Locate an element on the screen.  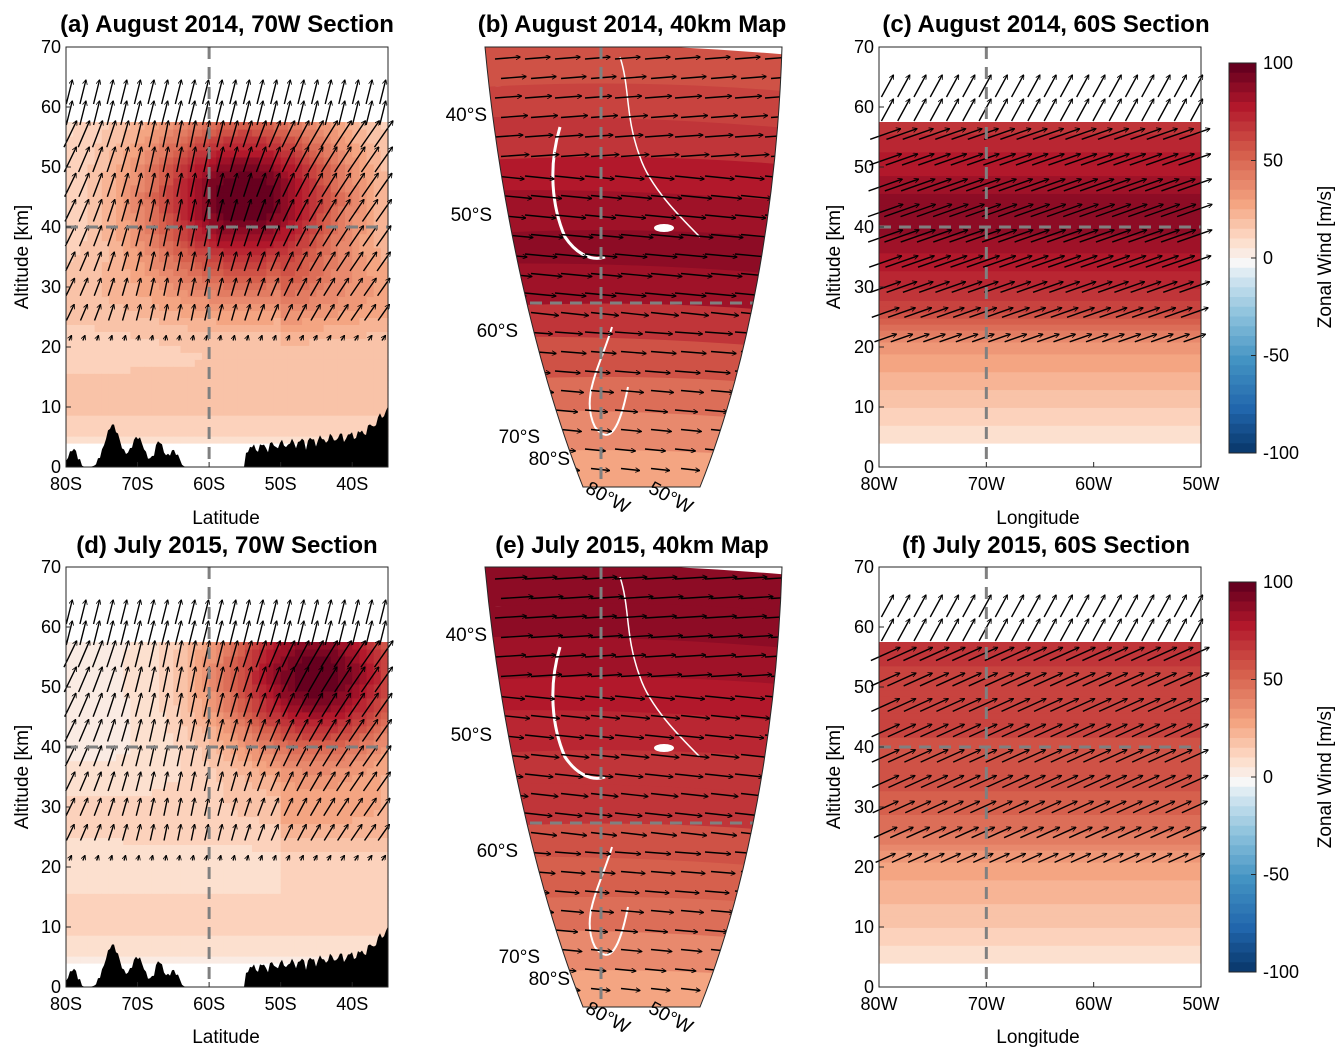
island is located at coordinates (664, 228).